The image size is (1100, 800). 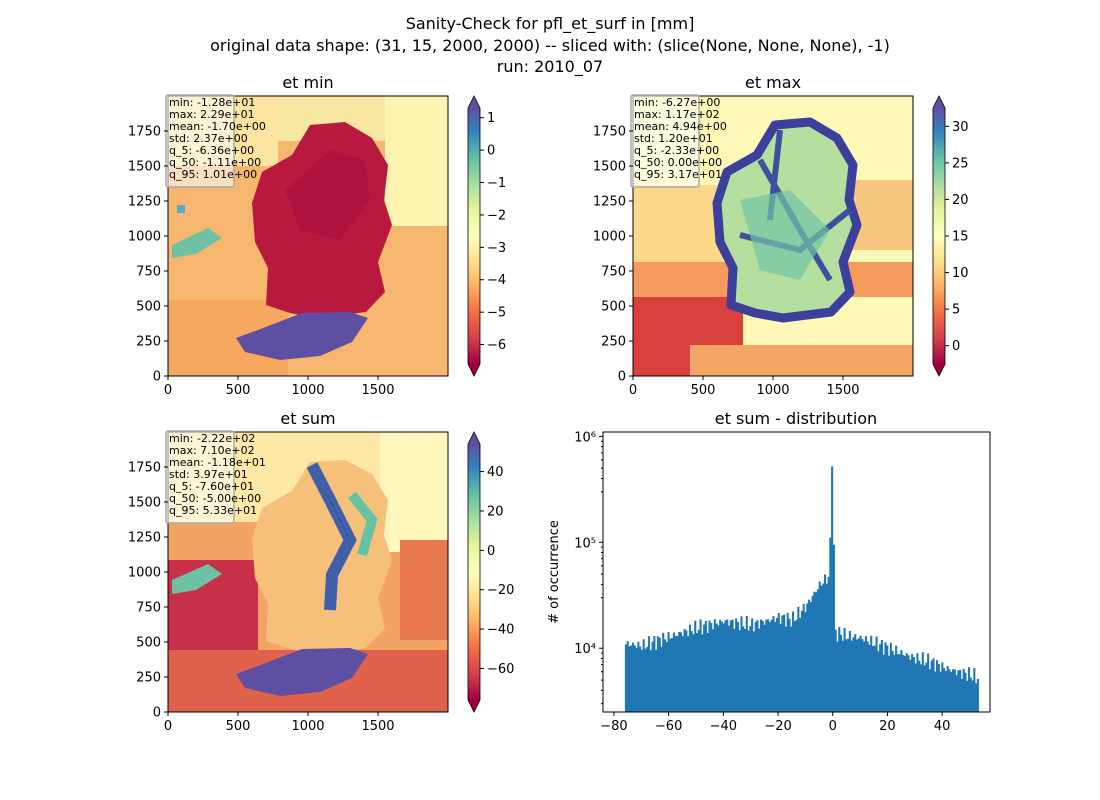 I want to click on colorbar-tick-label: −3, so click(x=496, y=248).